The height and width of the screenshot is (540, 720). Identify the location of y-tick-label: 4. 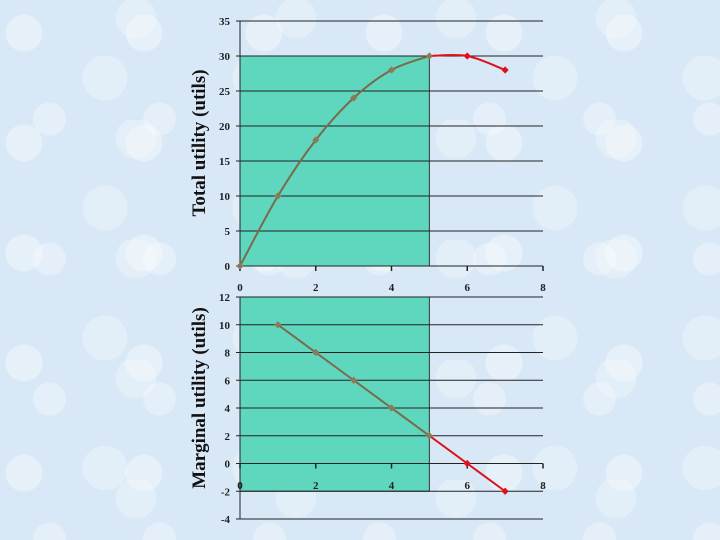
(228, 409).